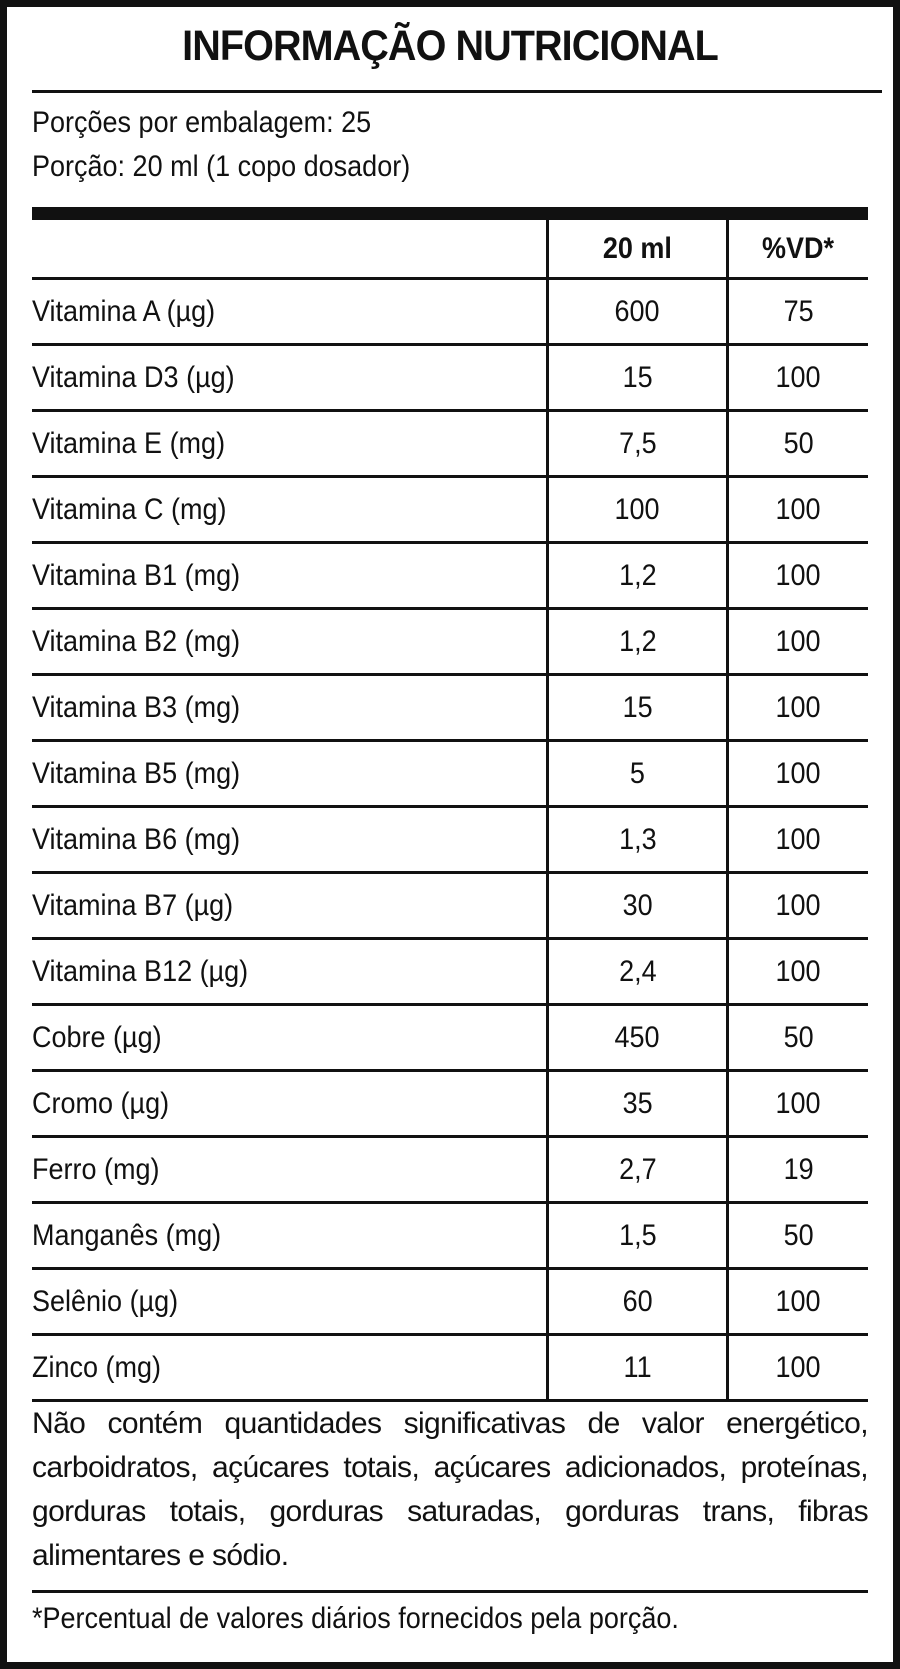 The width and height of the screenshot is (900, 1669). I want to click on nutrient-name: Vitamina E (mg), so click(290, 444).